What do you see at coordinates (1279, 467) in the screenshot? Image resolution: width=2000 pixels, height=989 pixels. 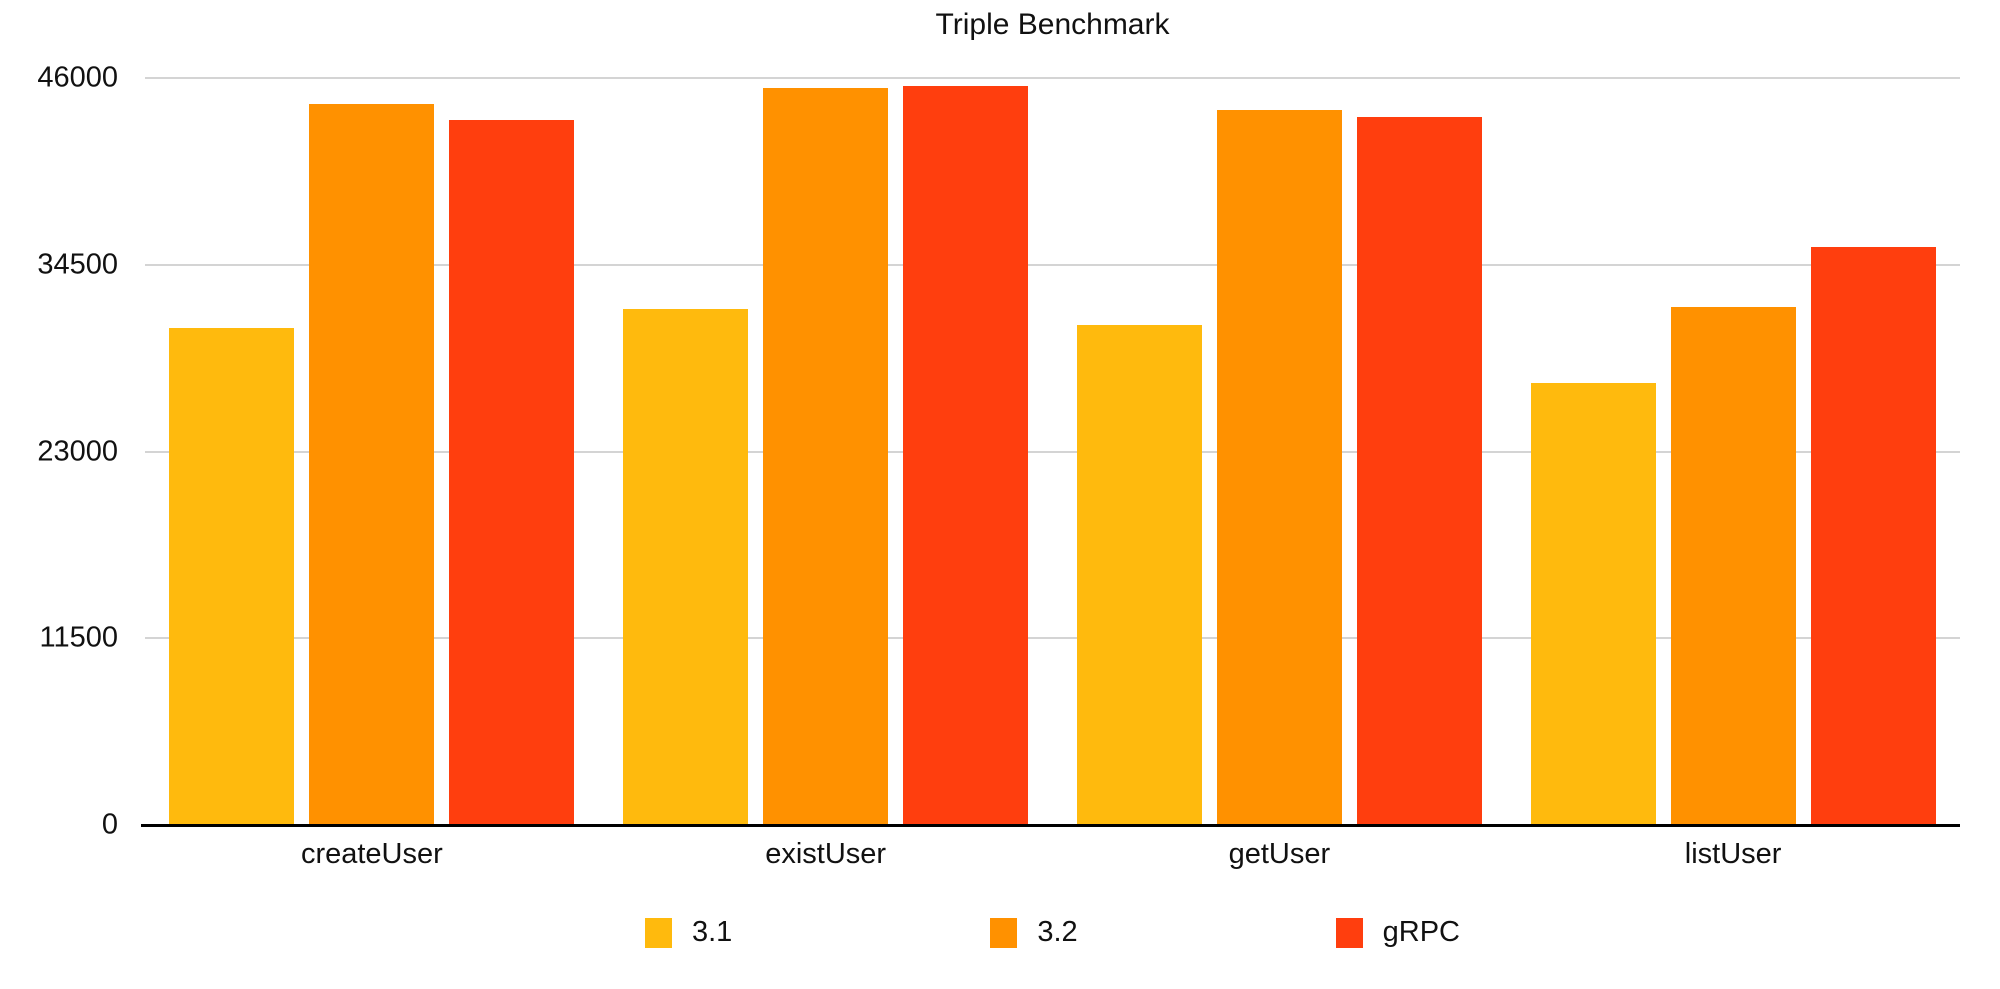 I see `bar-3.2-getUser` at bounding box center [1279, 467].